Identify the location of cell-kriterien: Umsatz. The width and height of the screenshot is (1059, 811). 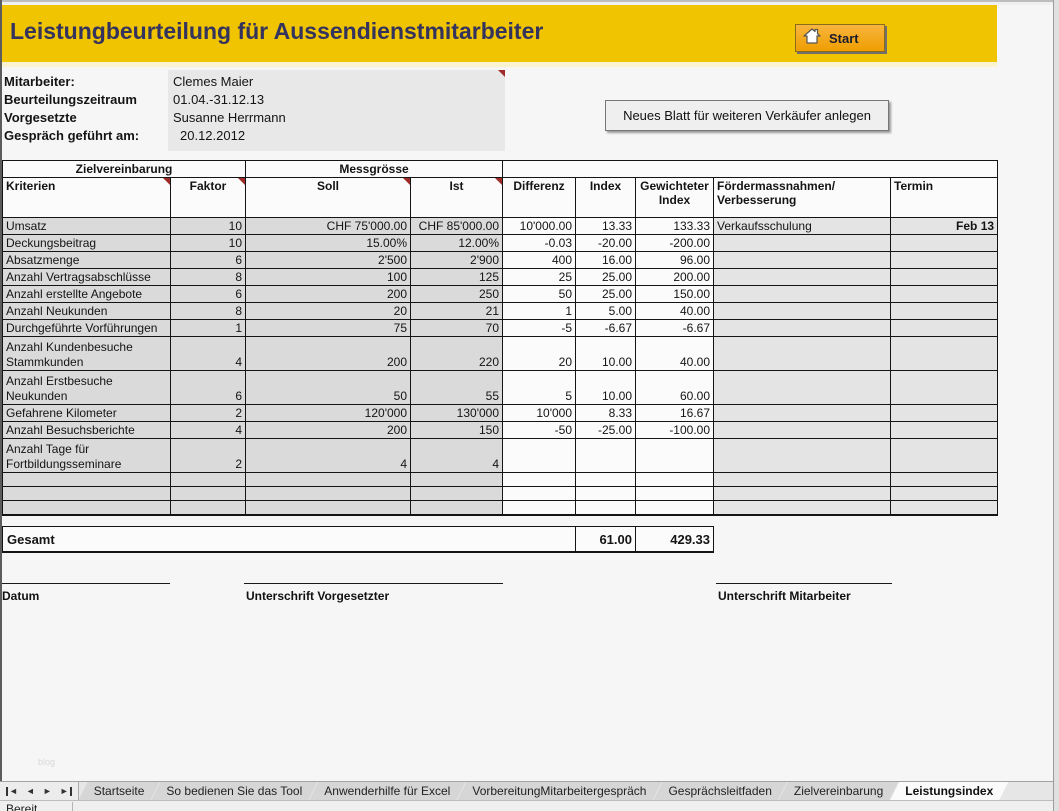
(86, 226).